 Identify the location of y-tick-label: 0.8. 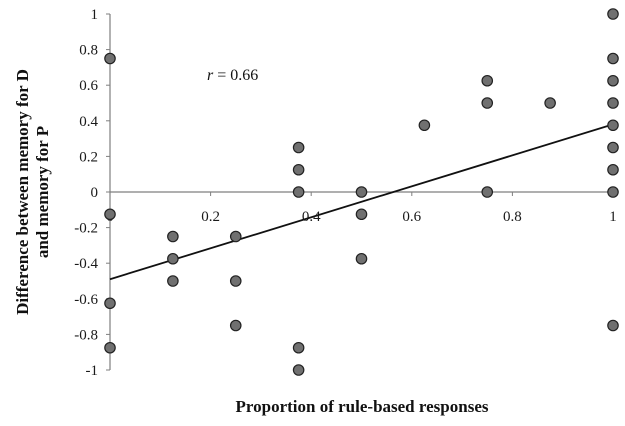
(88, 51).